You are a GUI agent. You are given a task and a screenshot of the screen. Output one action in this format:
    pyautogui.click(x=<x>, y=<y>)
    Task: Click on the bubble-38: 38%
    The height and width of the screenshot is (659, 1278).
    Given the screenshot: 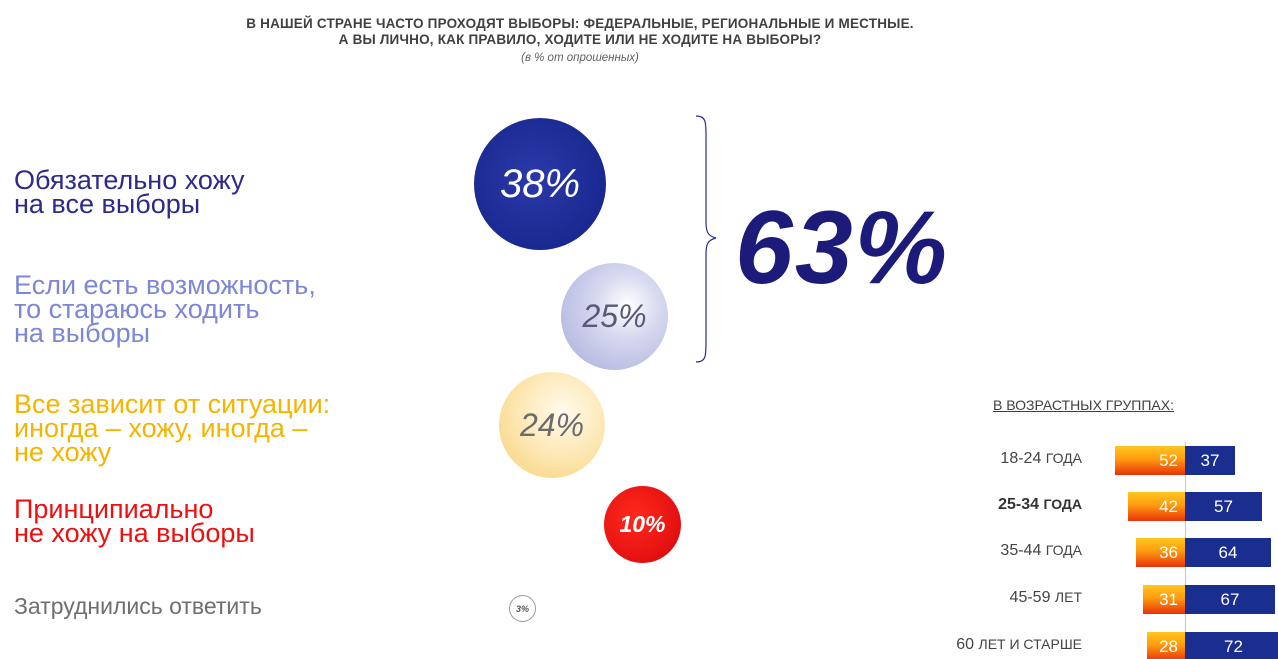 What is the action you would take?
    pyautogui.click(x=540, y=184)
    